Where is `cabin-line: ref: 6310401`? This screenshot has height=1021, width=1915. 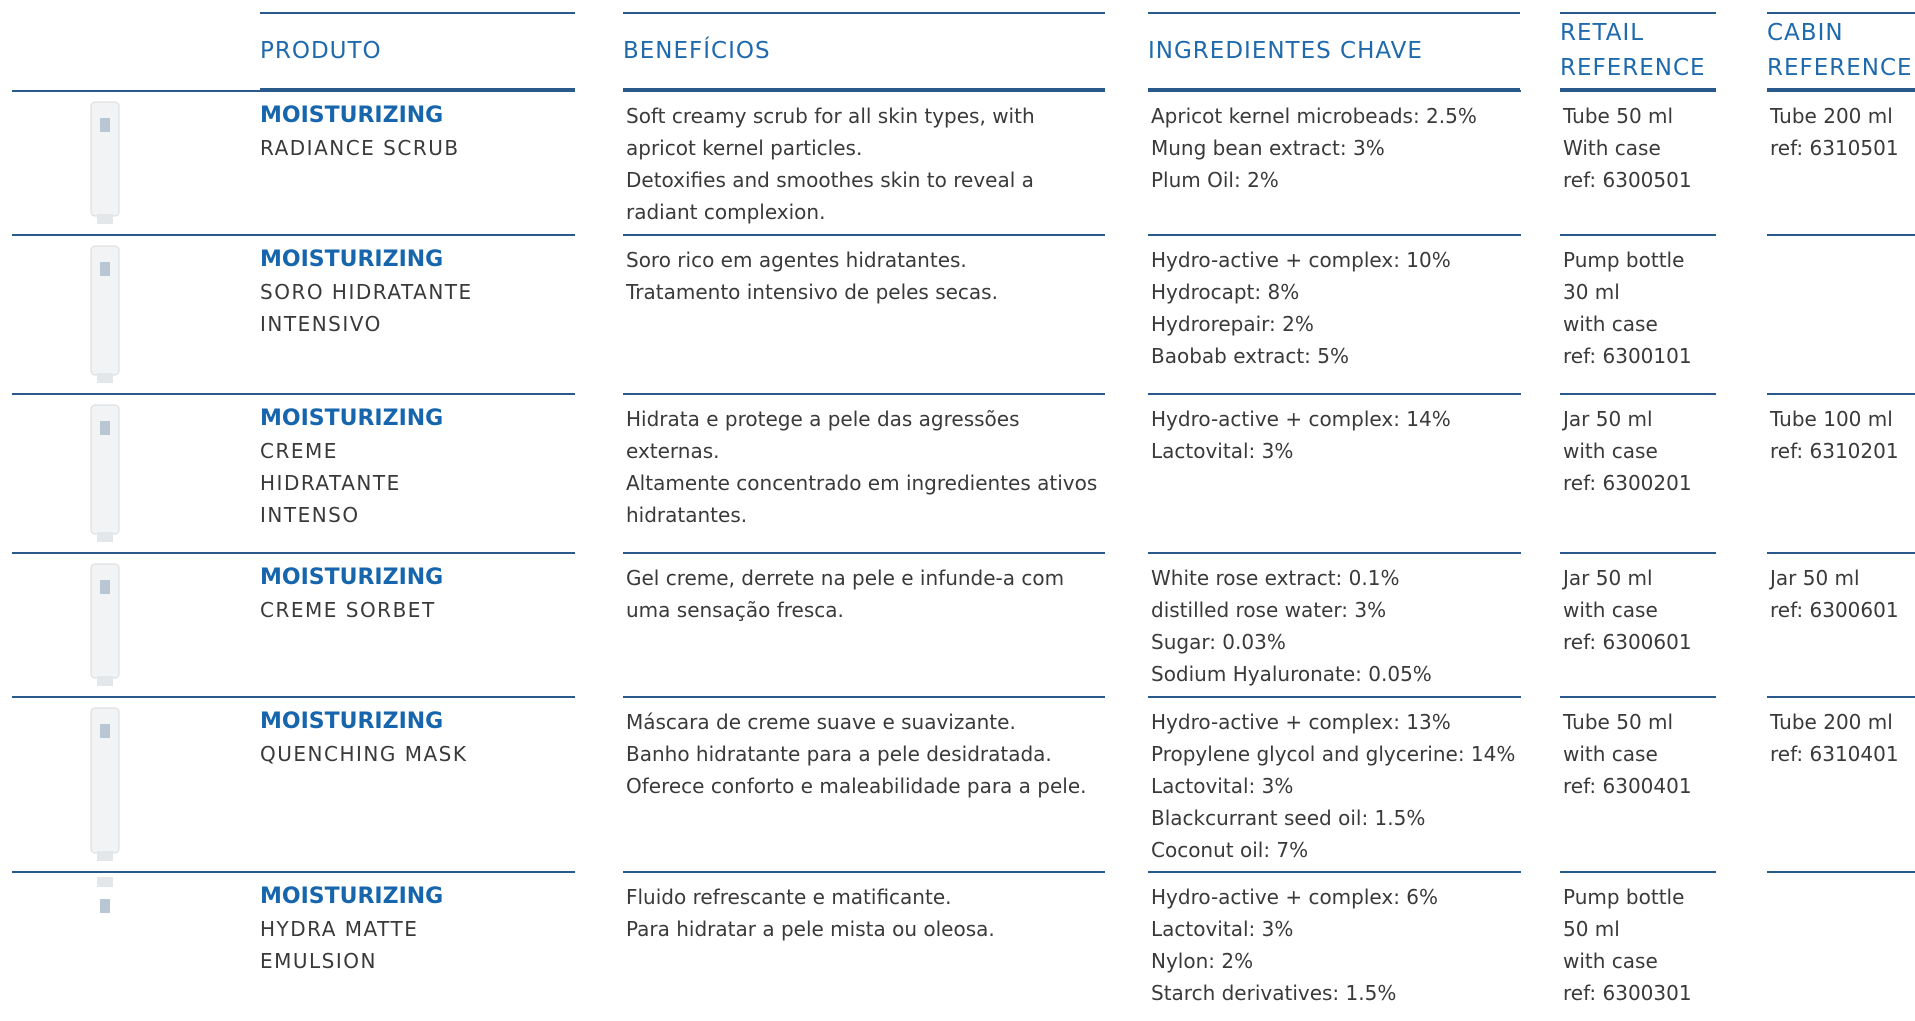
cabin-line: ref: 6310401 is located at coordinates (1834, 754).